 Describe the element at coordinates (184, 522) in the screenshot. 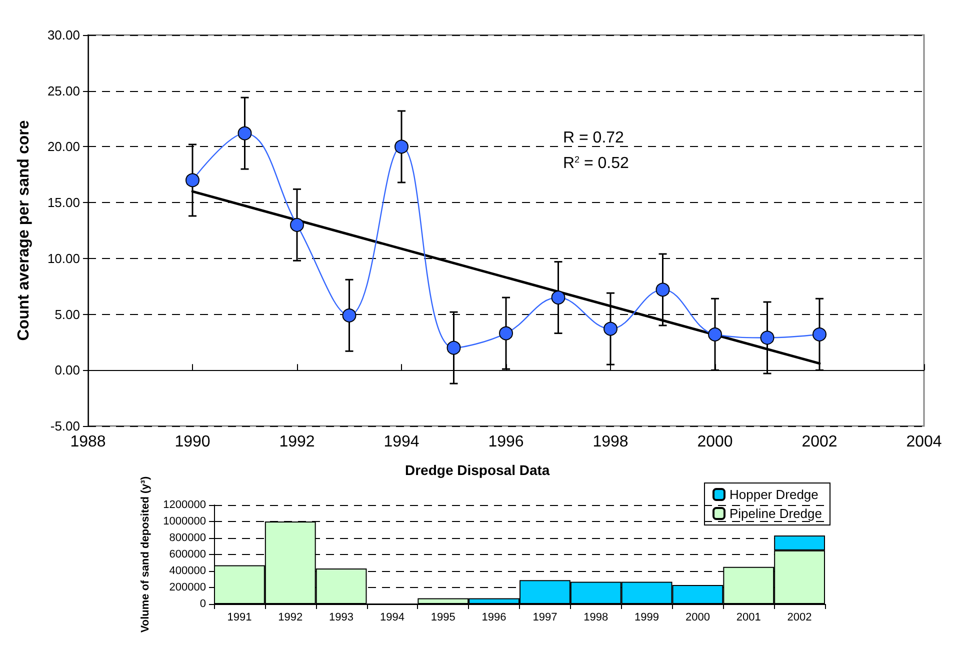

I see `y-tick-label: 1000000` at that location.